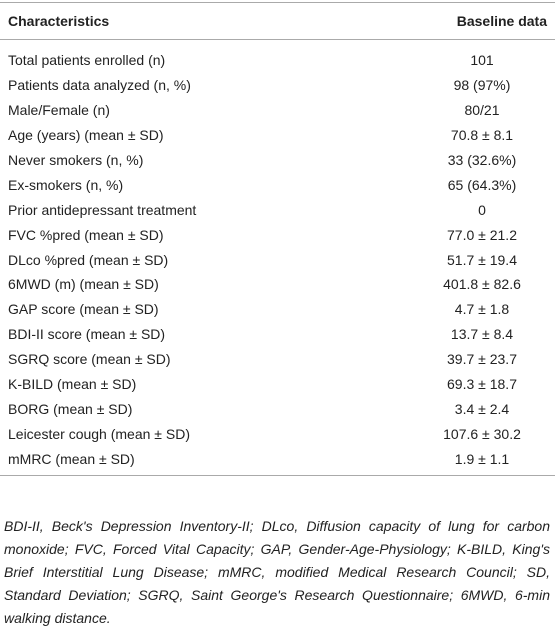  Describe the element at coordinates (86, 135) in the screenshot. I see `row-label: Age (years) (mean ± SD)` at that location.